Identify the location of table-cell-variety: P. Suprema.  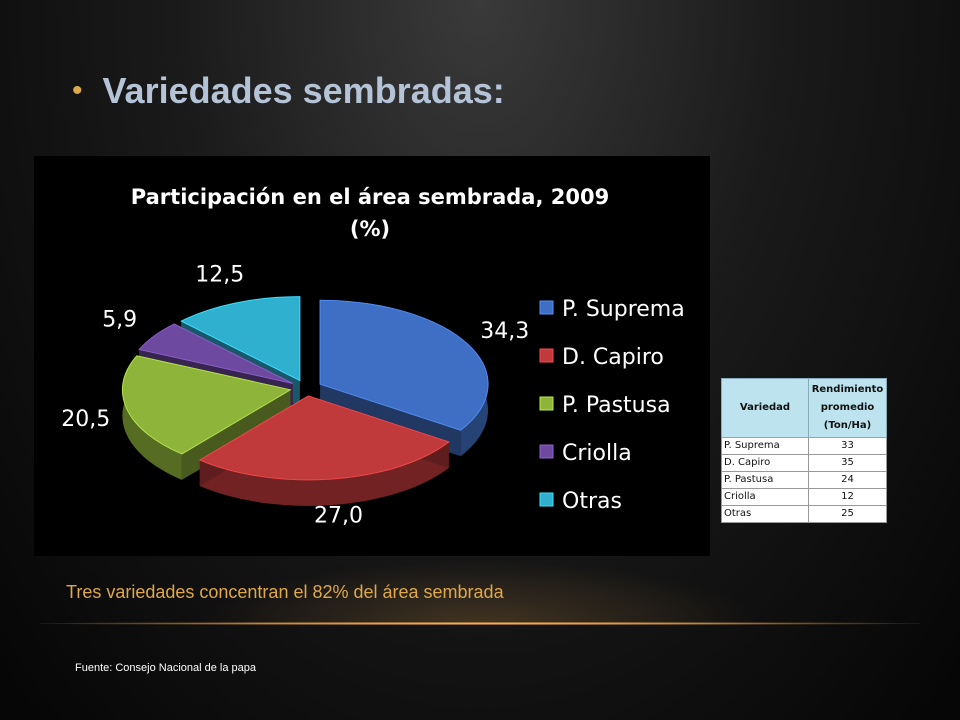
(765, 446).